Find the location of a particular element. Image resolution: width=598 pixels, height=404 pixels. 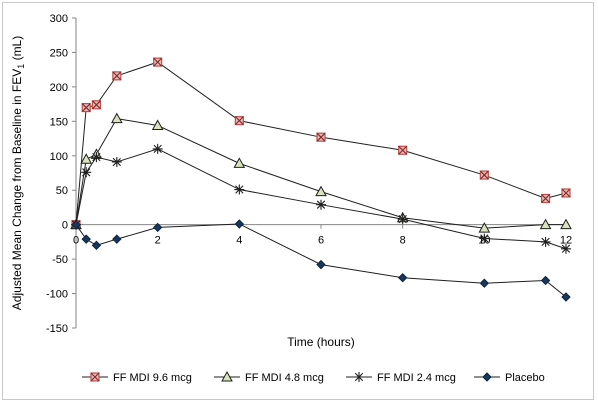

legend-item: Placebo is located at coordinates (509, 378).